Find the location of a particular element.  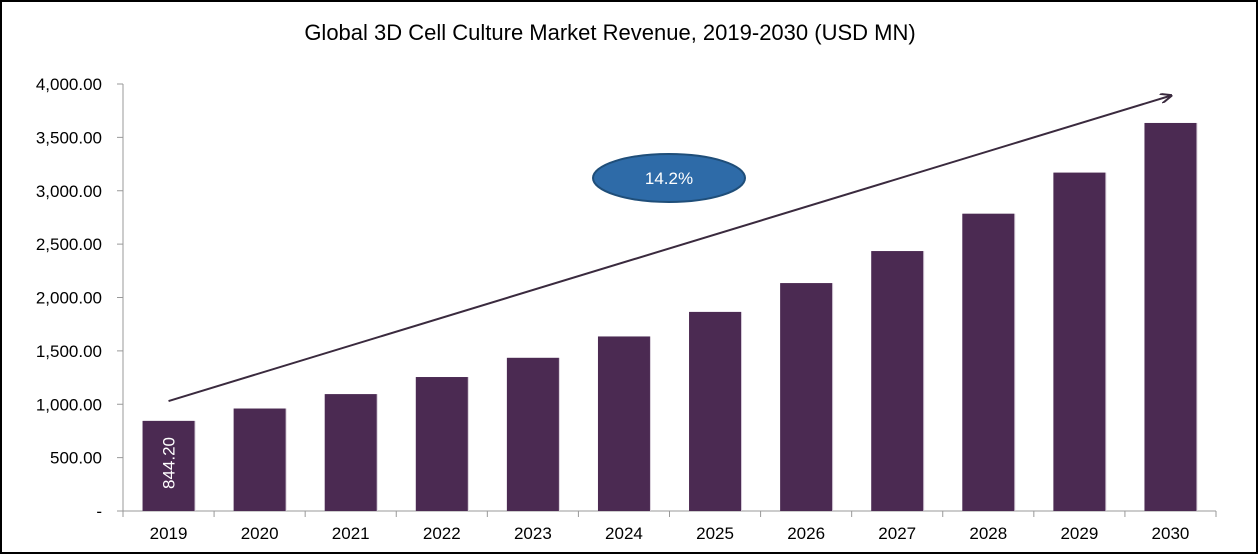

bar-2020 is located at coordinates (259, 459).